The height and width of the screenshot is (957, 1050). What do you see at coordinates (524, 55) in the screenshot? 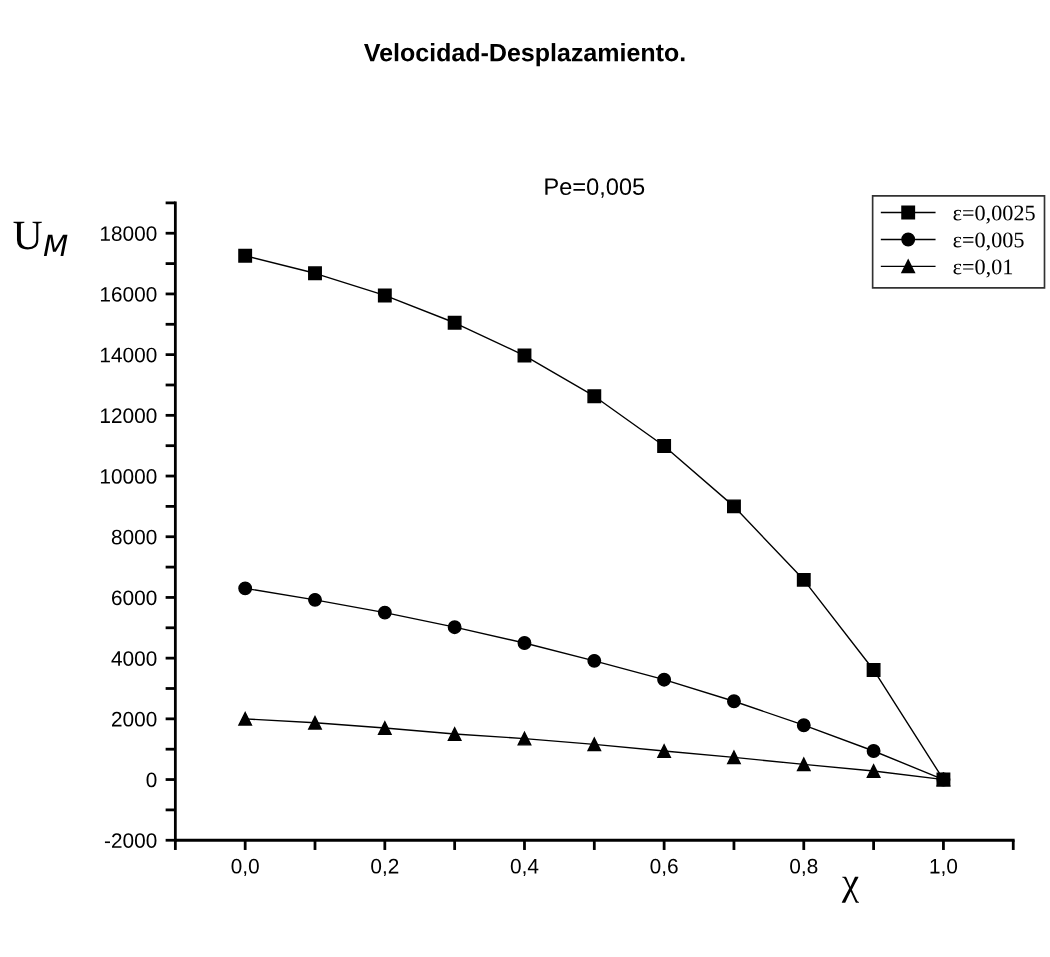
I see `chart-title: Velocidad-Desplazamiento.` at bounding box center [524, 55].